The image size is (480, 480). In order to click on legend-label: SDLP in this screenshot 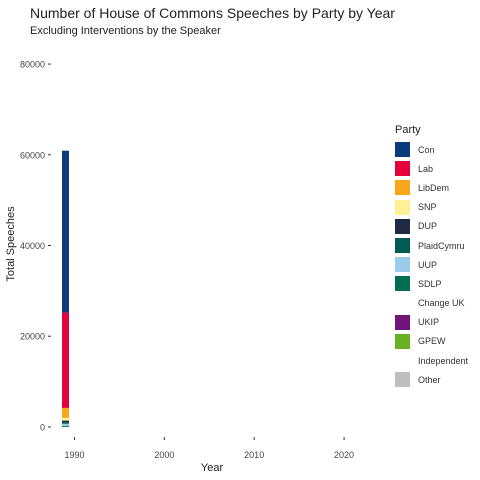, I will do `click(430, 283)`.